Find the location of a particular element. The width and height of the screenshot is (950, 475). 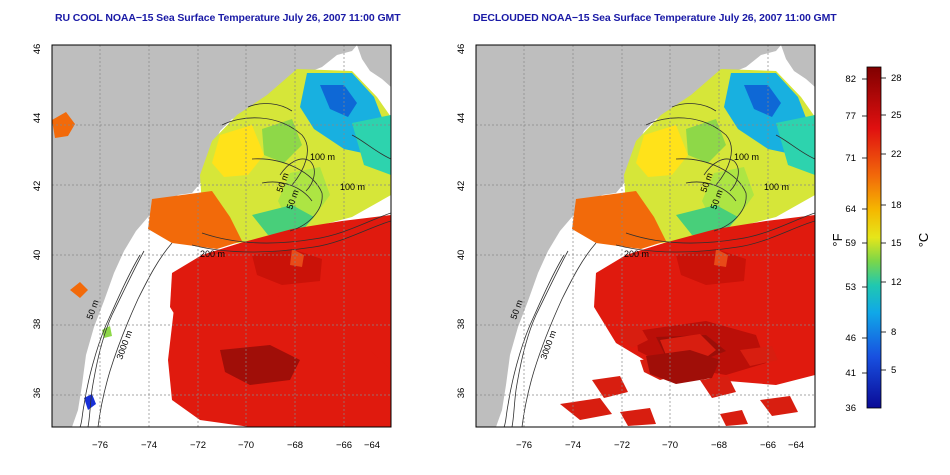

f-tick: 77 is located at coordinates (850, 116).